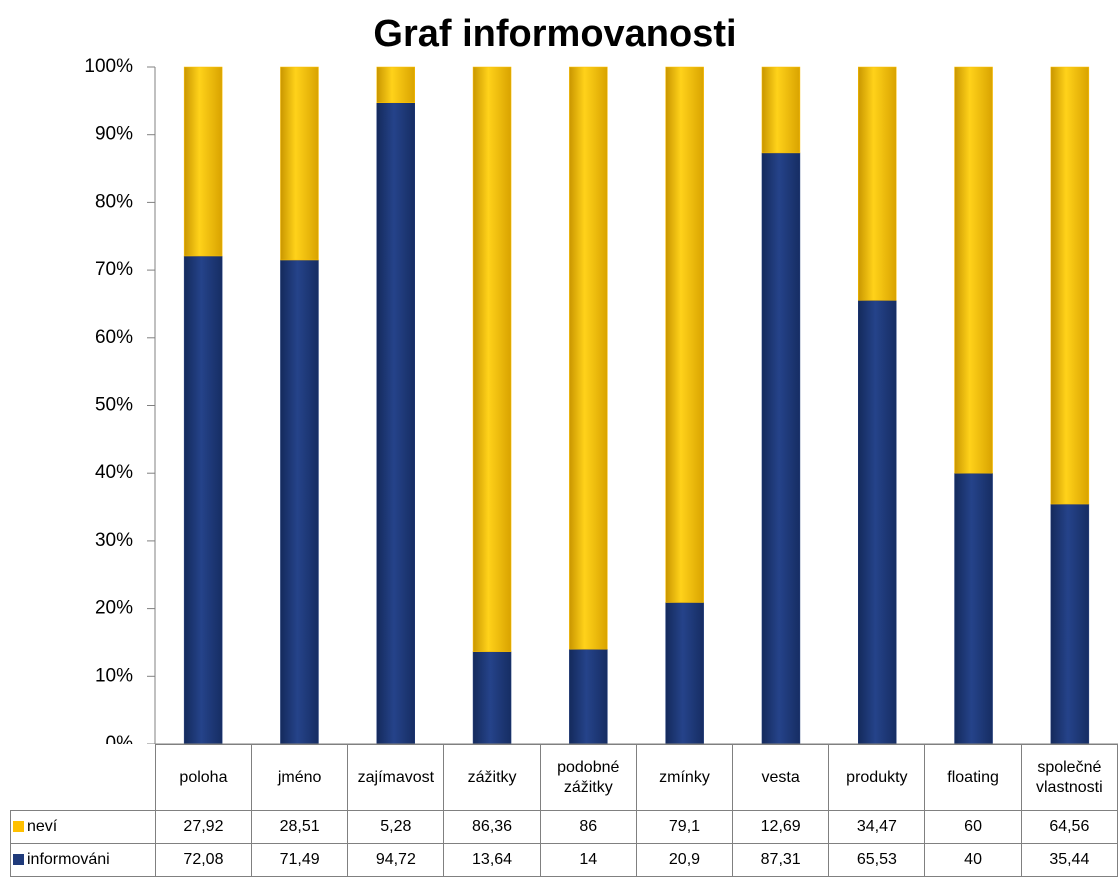 This screenshot has height=877, width=1118. What do you see at coordinates (396, 860) in the screenshot?
I see `data-label: 94,72` at bounding box center [396, 860].